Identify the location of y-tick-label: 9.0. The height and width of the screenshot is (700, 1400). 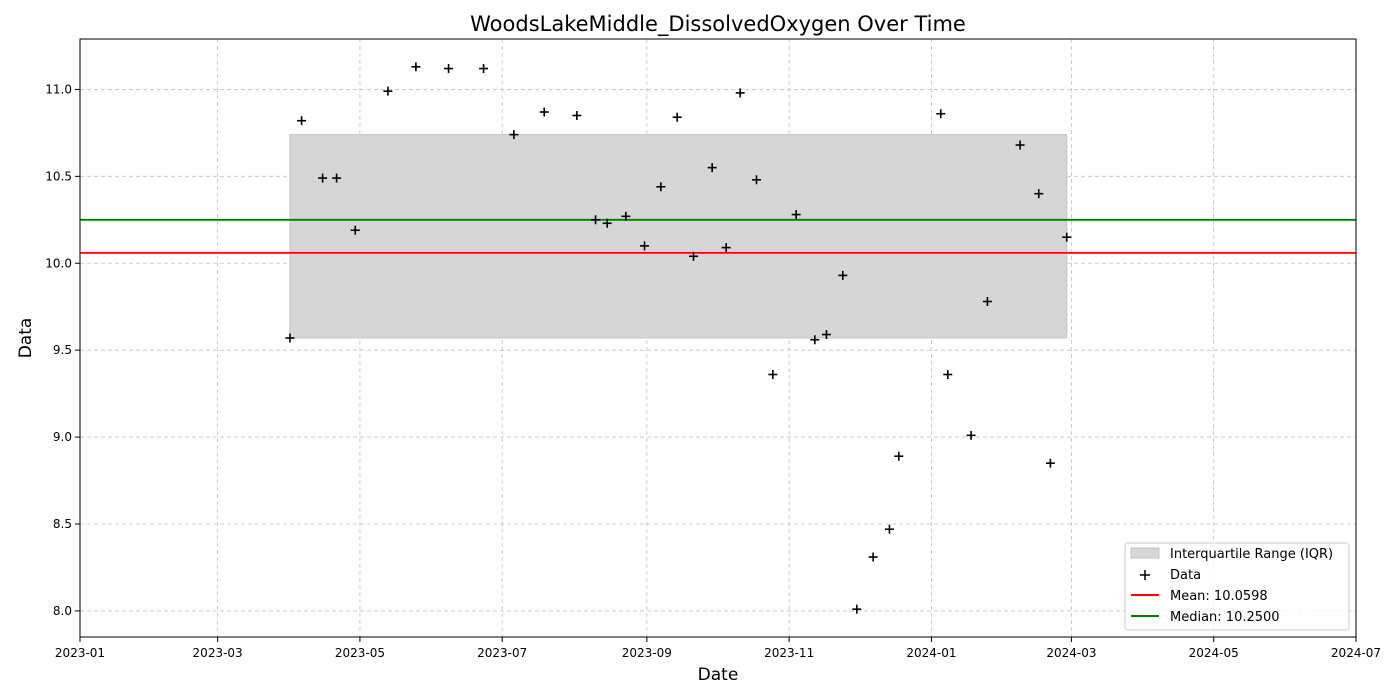
(62, 437).